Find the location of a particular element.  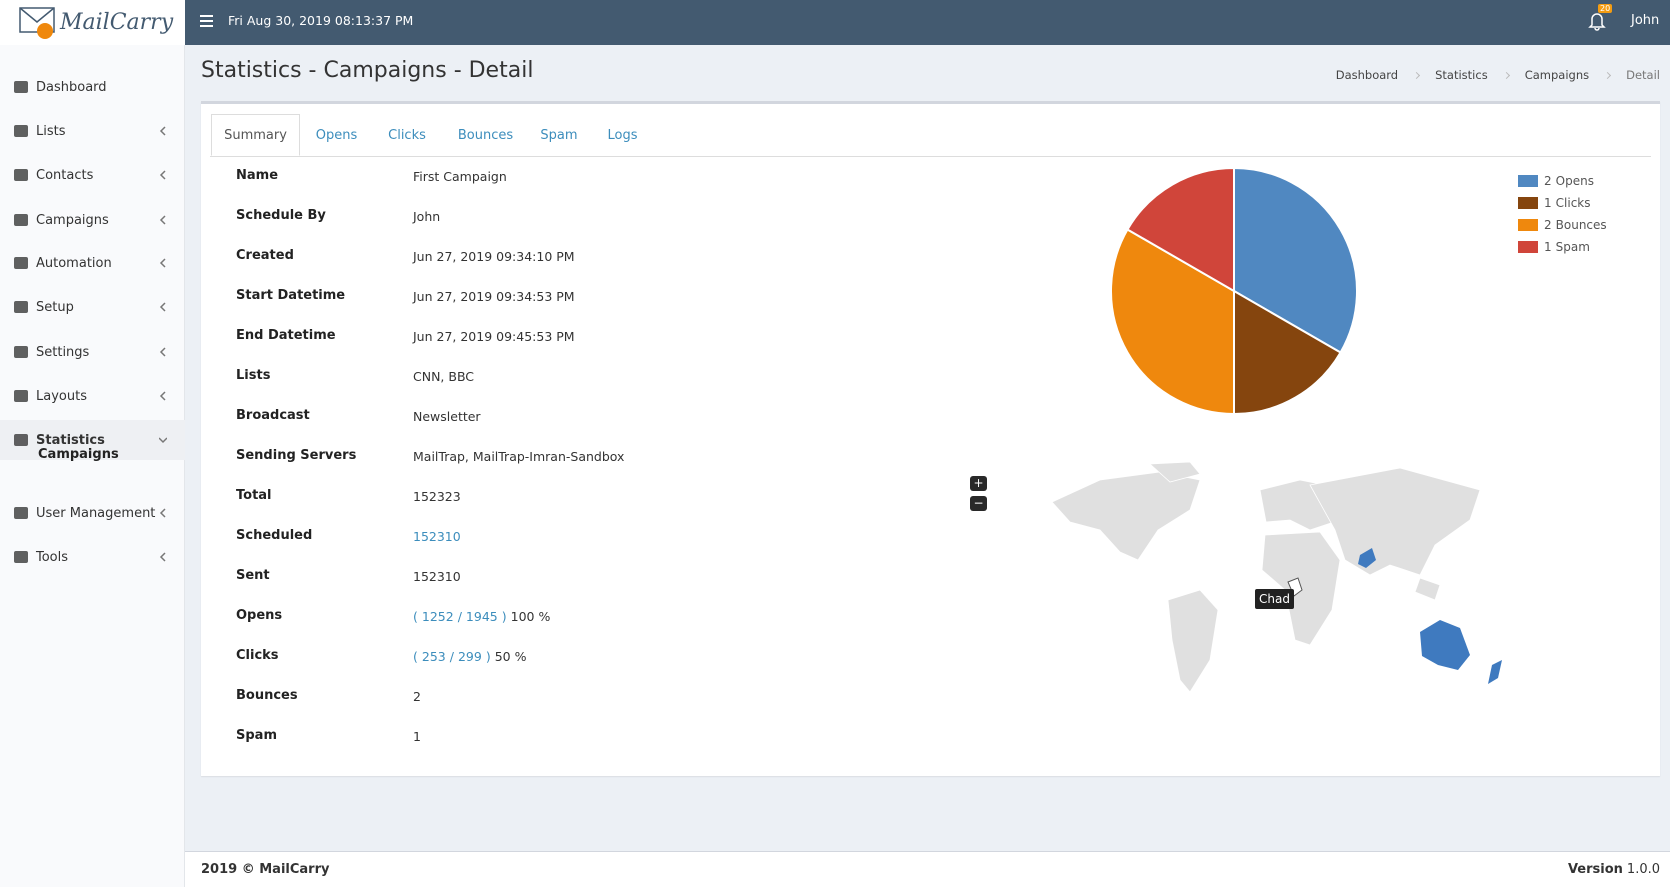

breadcrumb: Dashboard Statistics Campaigns Detail is located at coordinates (1498, 75).